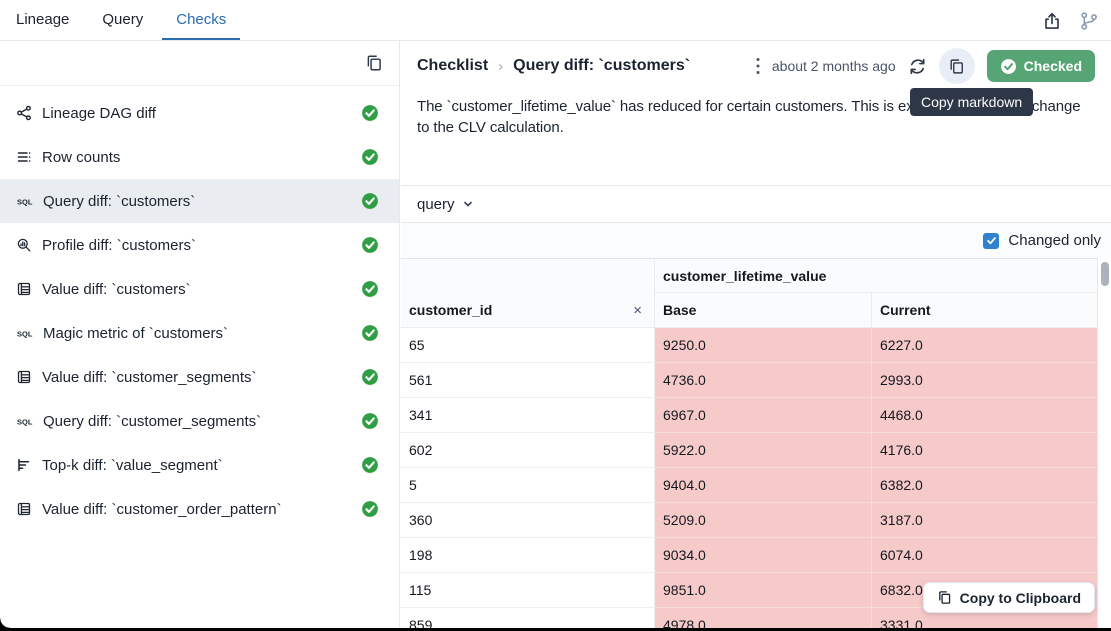 The image size is (1111, 631). I want to click on description-line-2: to the CLV calculation., so click(490, 127).